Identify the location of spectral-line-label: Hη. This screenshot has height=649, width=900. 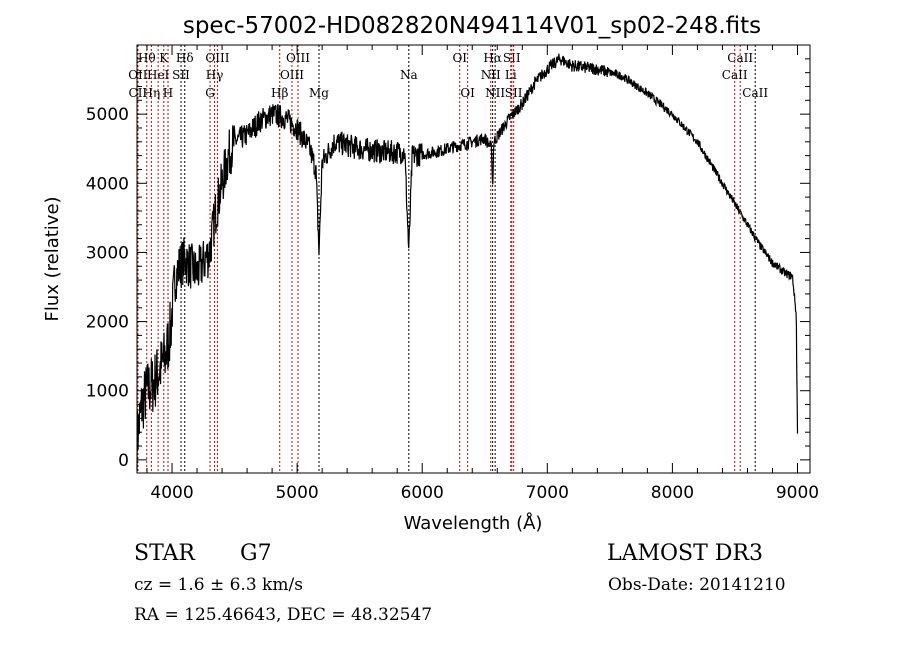
(152, 93).